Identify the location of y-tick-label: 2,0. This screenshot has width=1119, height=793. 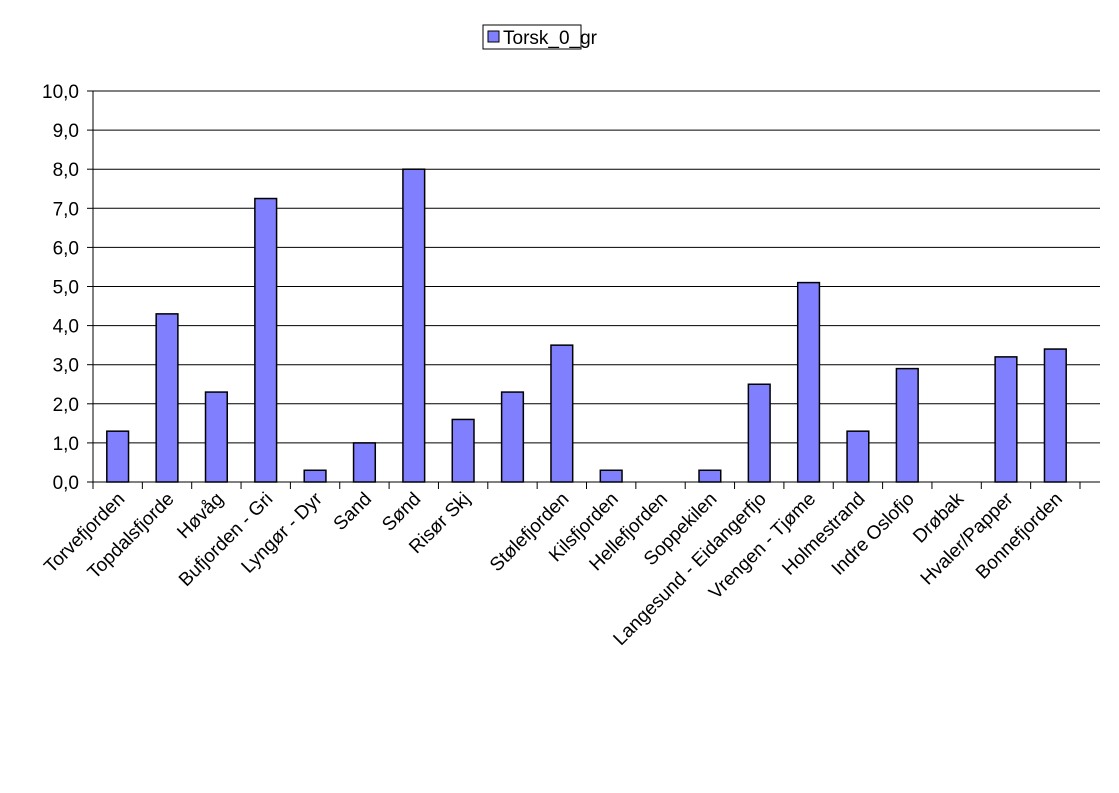
(66, 405).